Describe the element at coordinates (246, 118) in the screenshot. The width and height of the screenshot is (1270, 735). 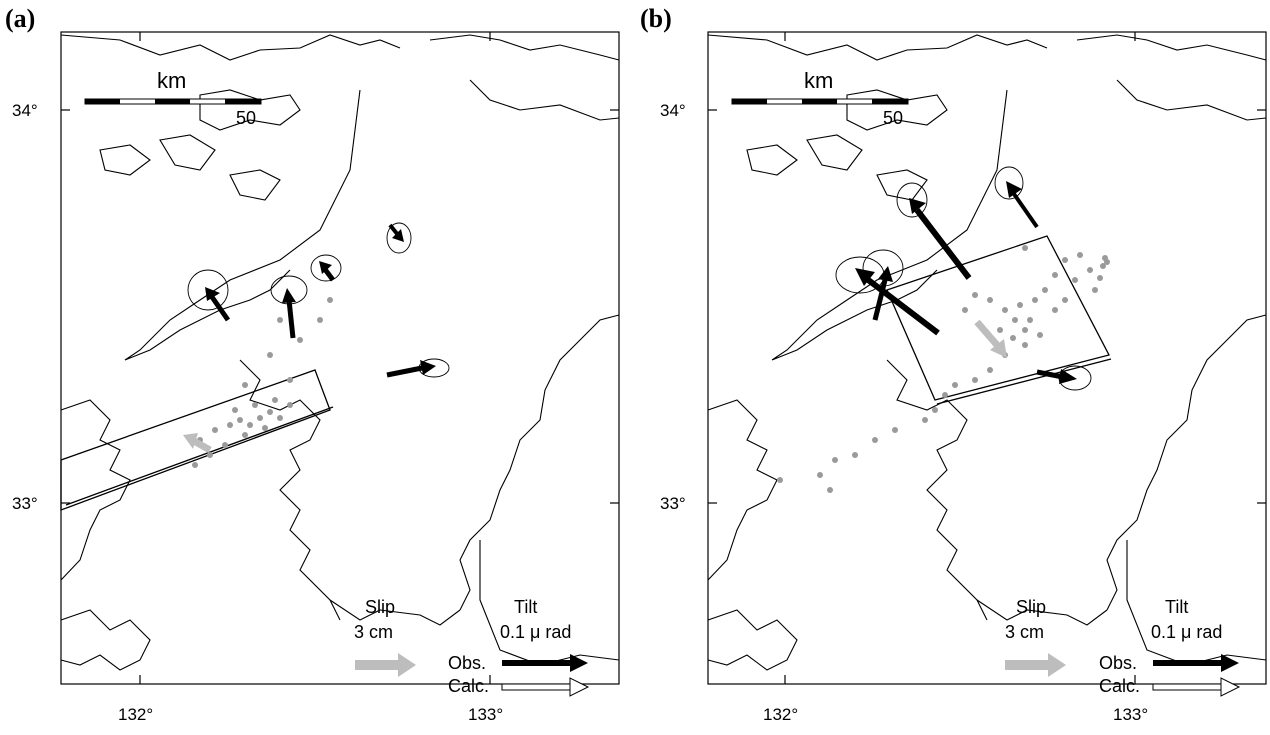
I see `scale-max-a: 50` at that location.